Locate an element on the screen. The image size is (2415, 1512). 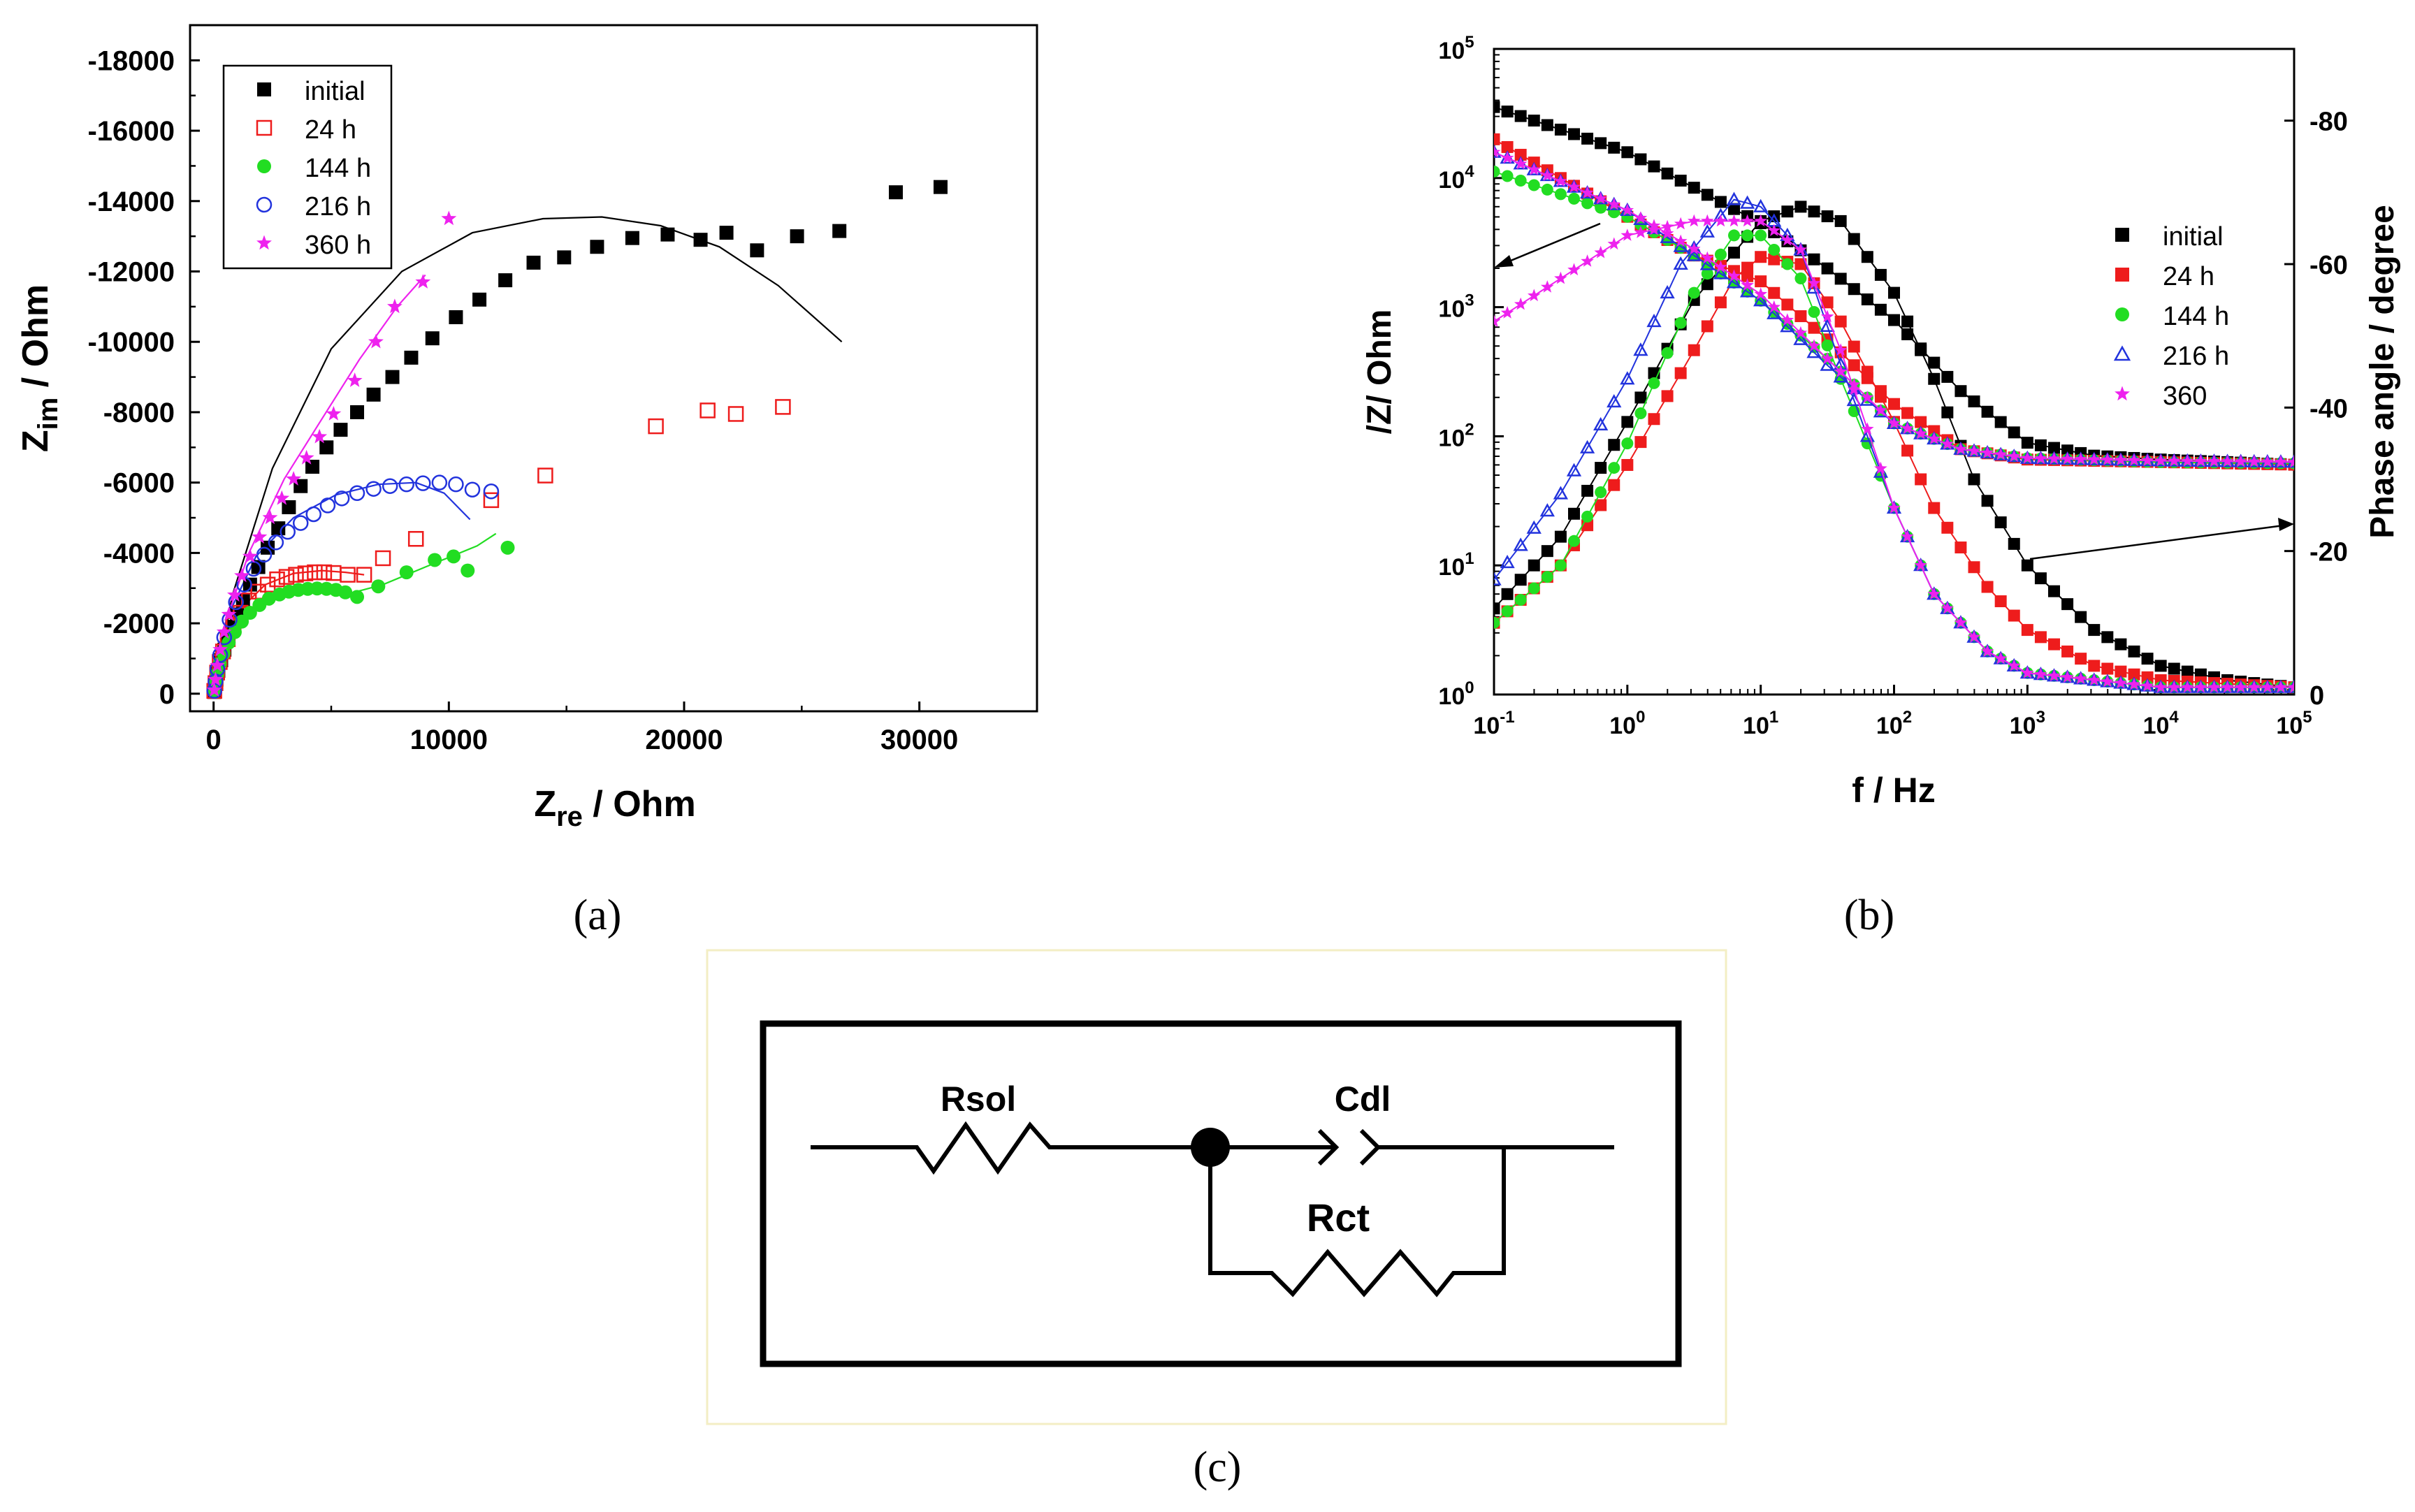
bode-left-tick-label: 10³ is located at coordinates (1456, 307).